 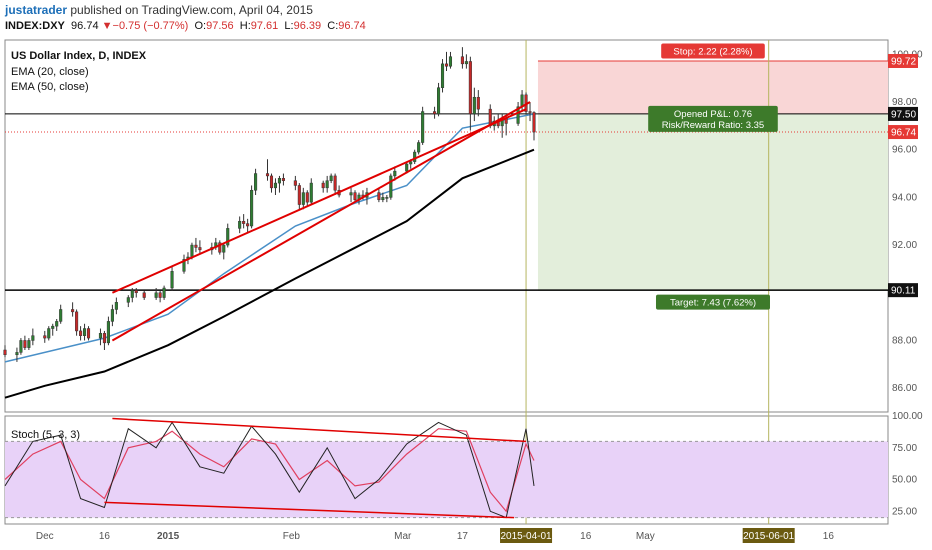 What do you see at coordinates (904, 340) in the screenshot?
I see `price-tick-label-1: 88.00` at bounding box center [904, 340].